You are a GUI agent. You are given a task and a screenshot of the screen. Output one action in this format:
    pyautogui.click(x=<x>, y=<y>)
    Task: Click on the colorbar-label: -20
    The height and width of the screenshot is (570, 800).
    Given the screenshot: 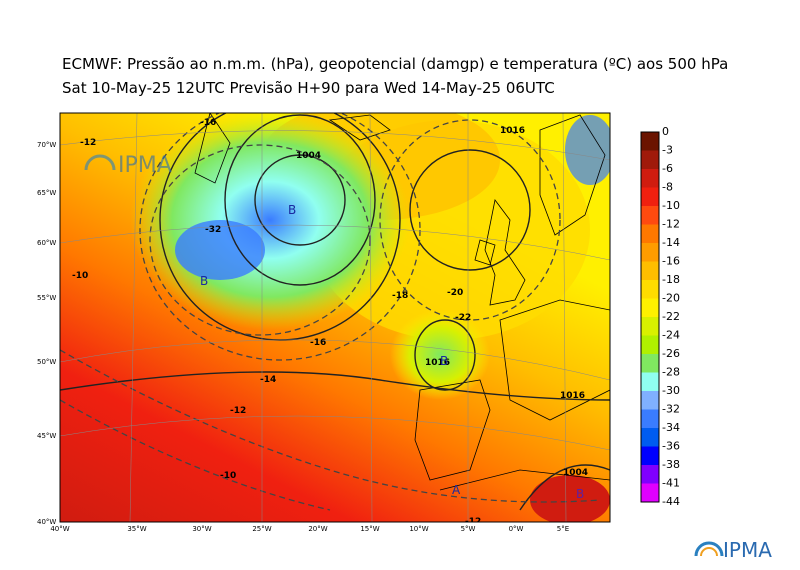 What is the action you would take?
    pyautogui.click(x=671, y=298)
    